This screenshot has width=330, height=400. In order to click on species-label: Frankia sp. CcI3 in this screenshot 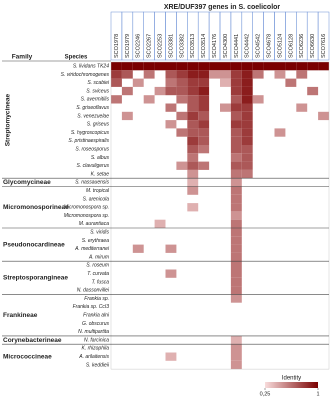, I will do `click(91, 307)`.